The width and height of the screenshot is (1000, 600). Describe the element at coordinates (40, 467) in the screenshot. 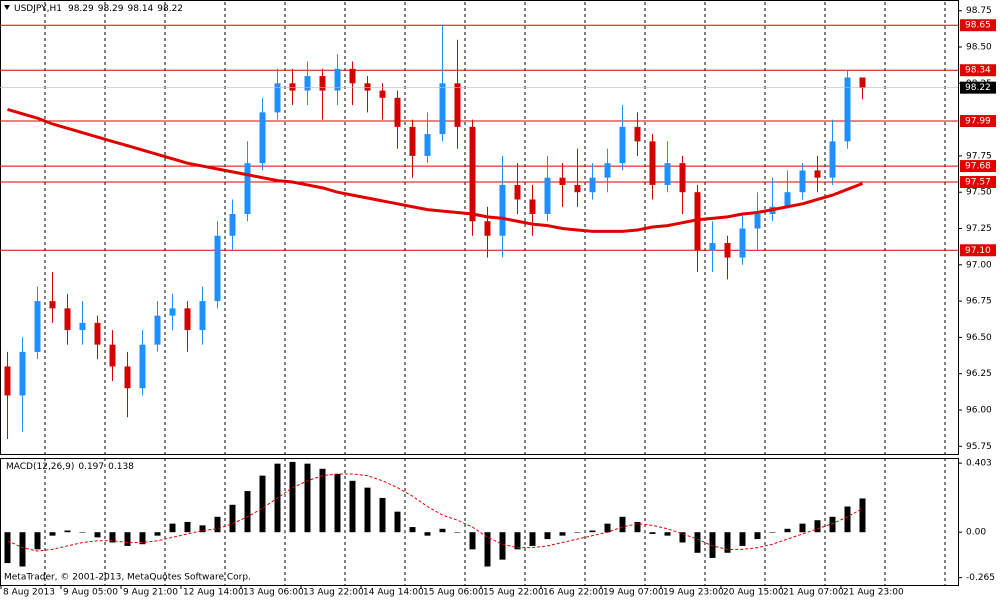

I see `macd-title: MACD(12,26,9)` at that location.